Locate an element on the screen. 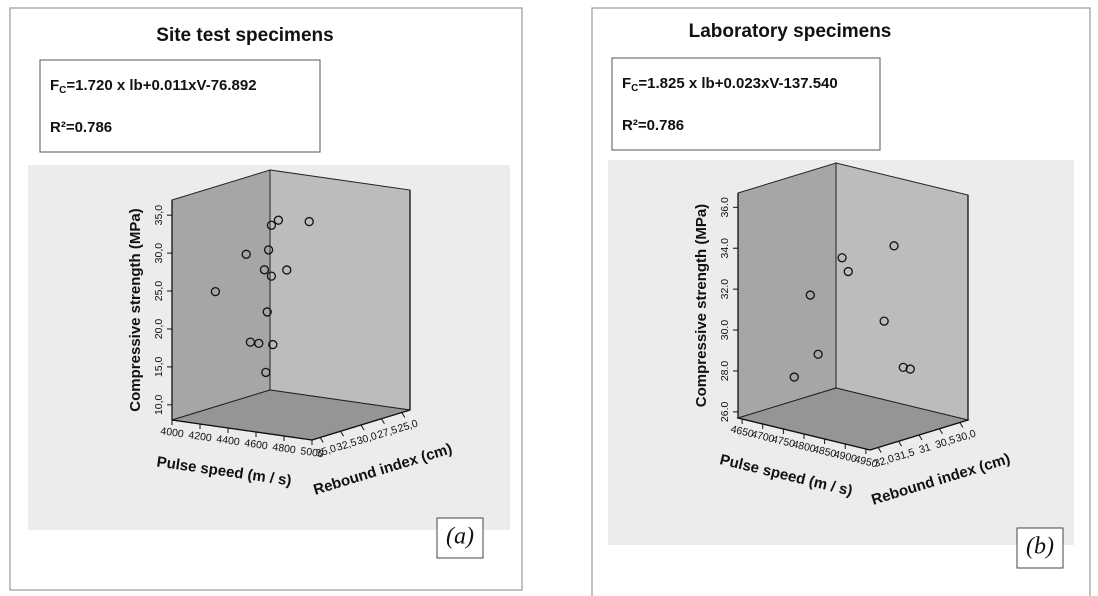 This screenshot has width=1098, height=596. x-tick-label: 4000 is located at coordinates (172, 432).